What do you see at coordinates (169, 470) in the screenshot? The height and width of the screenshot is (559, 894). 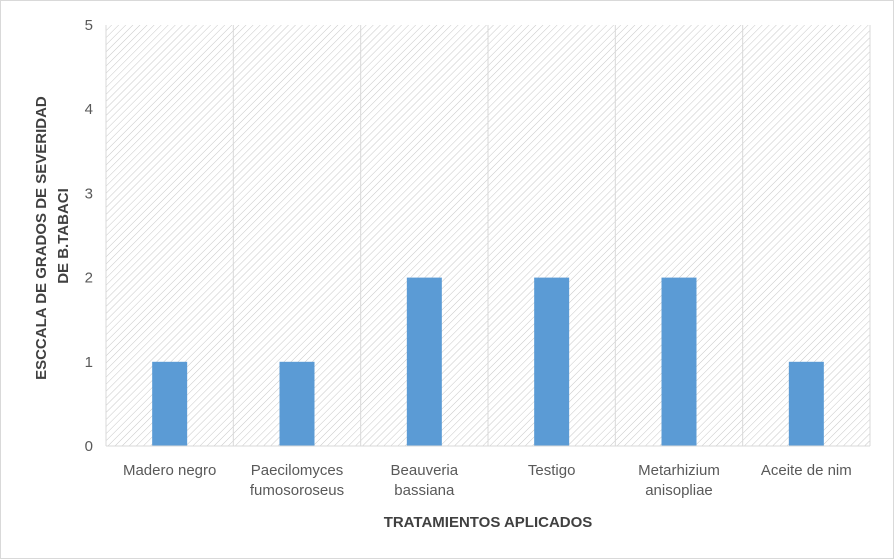 I see `x-category-label: Madero negro` at bounding box center [169, 470].